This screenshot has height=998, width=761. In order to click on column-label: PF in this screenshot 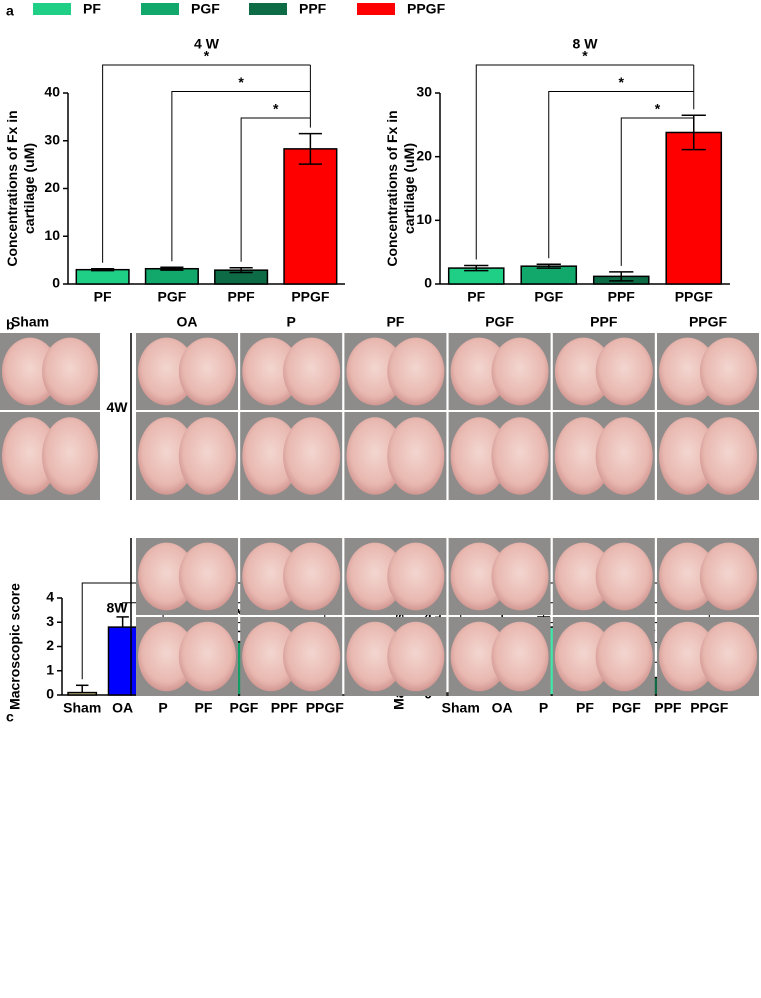, I will do `click(395, 322)`.